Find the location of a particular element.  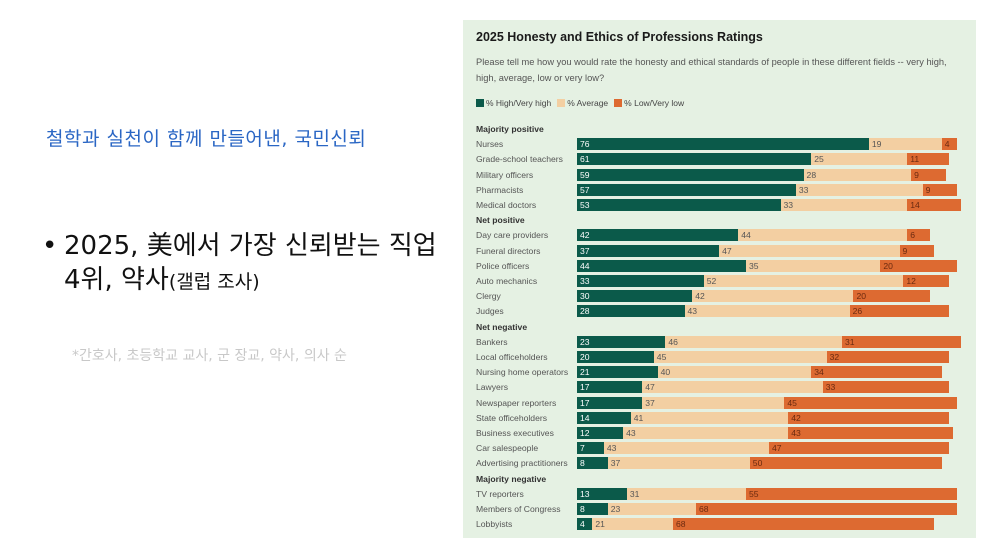

data-label: 25 is located at coordinates (819, 159).